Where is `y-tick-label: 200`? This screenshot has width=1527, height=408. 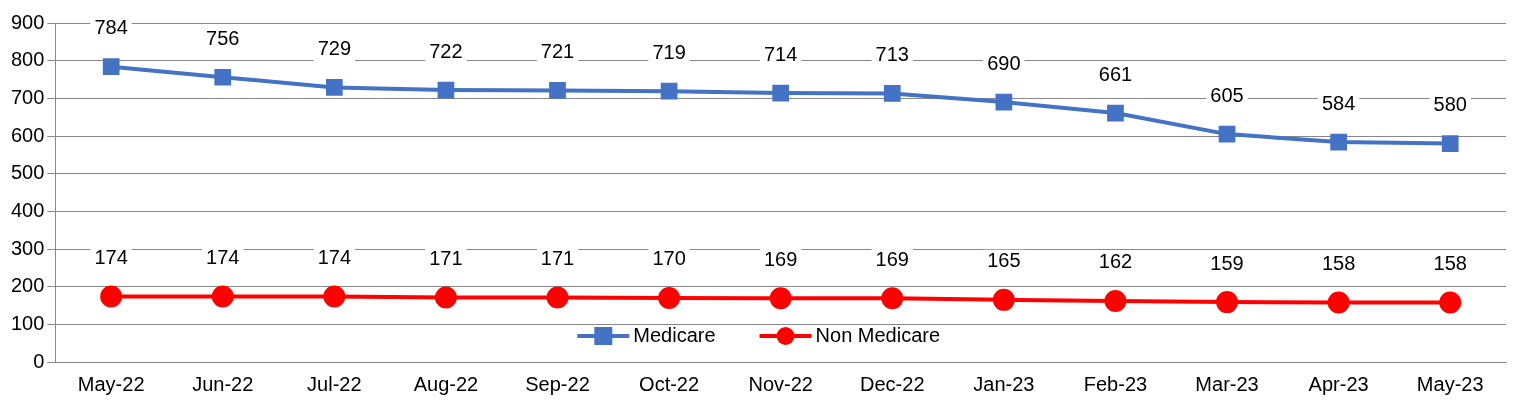 y-tick-label: 200 is located at coordinates (27, 285).